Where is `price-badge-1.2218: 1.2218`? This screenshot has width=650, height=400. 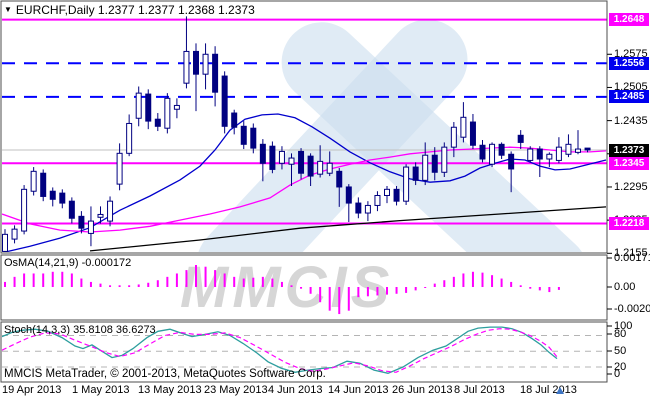 price-badge-1.2218: 1.2218 is located at coordinates (629, 223).